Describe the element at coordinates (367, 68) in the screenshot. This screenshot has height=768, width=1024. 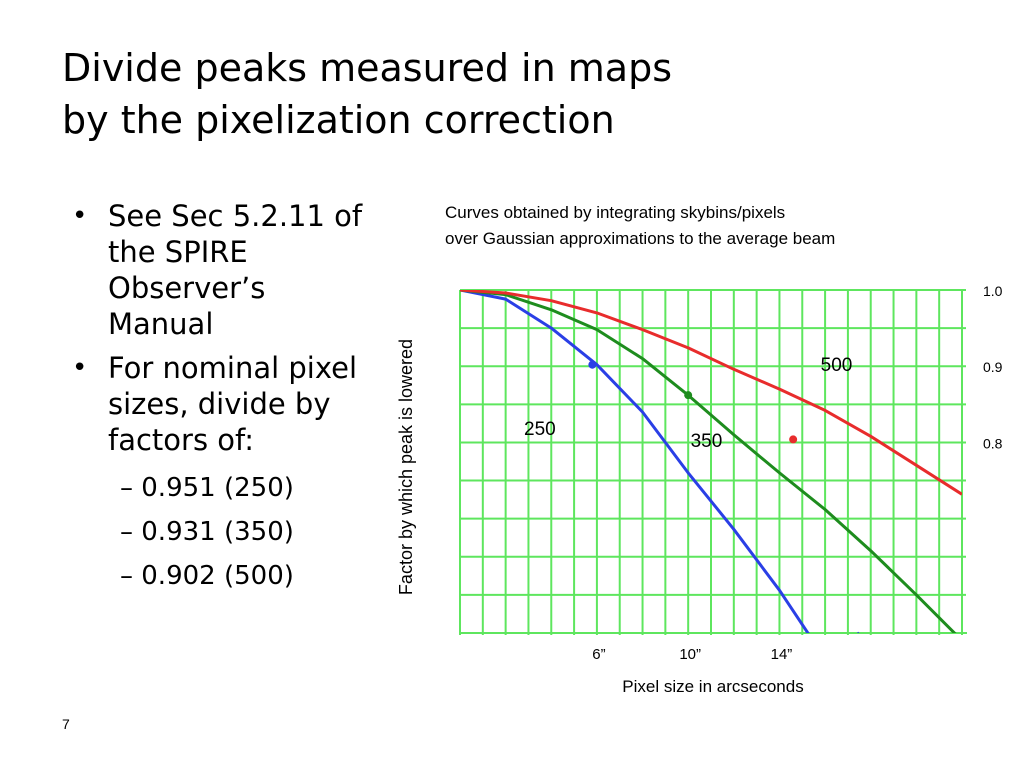
I see `slide-title-line-1: Divide peaks measured in maps` at that location.